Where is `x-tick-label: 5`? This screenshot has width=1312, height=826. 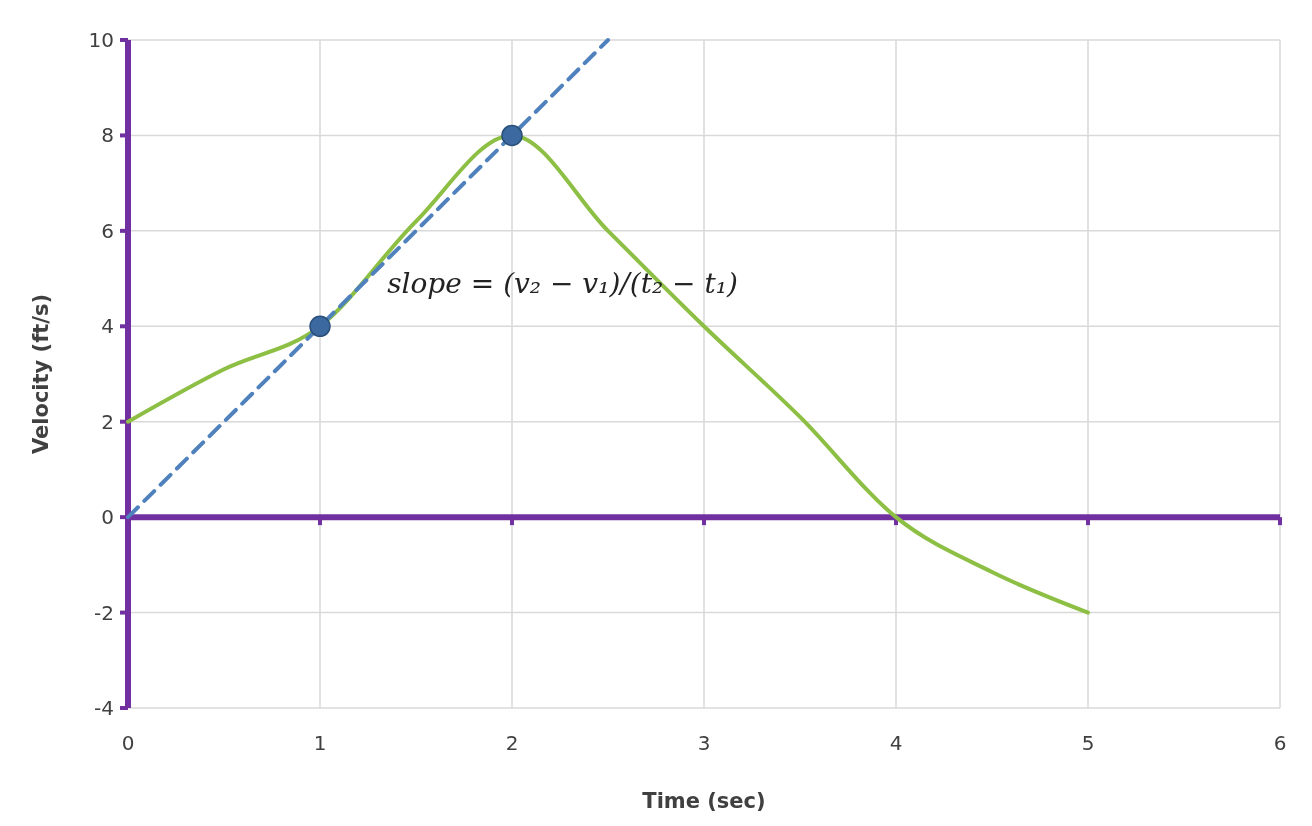
x-tick-label: 5 is located at coordinates (1088, 743).